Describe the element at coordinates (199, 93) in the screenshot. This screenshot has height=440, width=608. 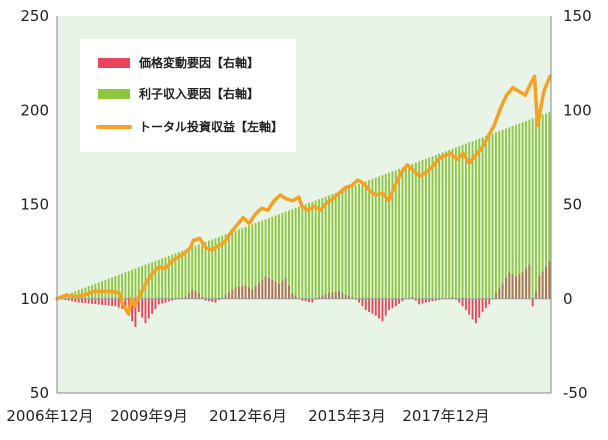
I see `legend-item-label: 利子収入要因【右軸】` at that location.